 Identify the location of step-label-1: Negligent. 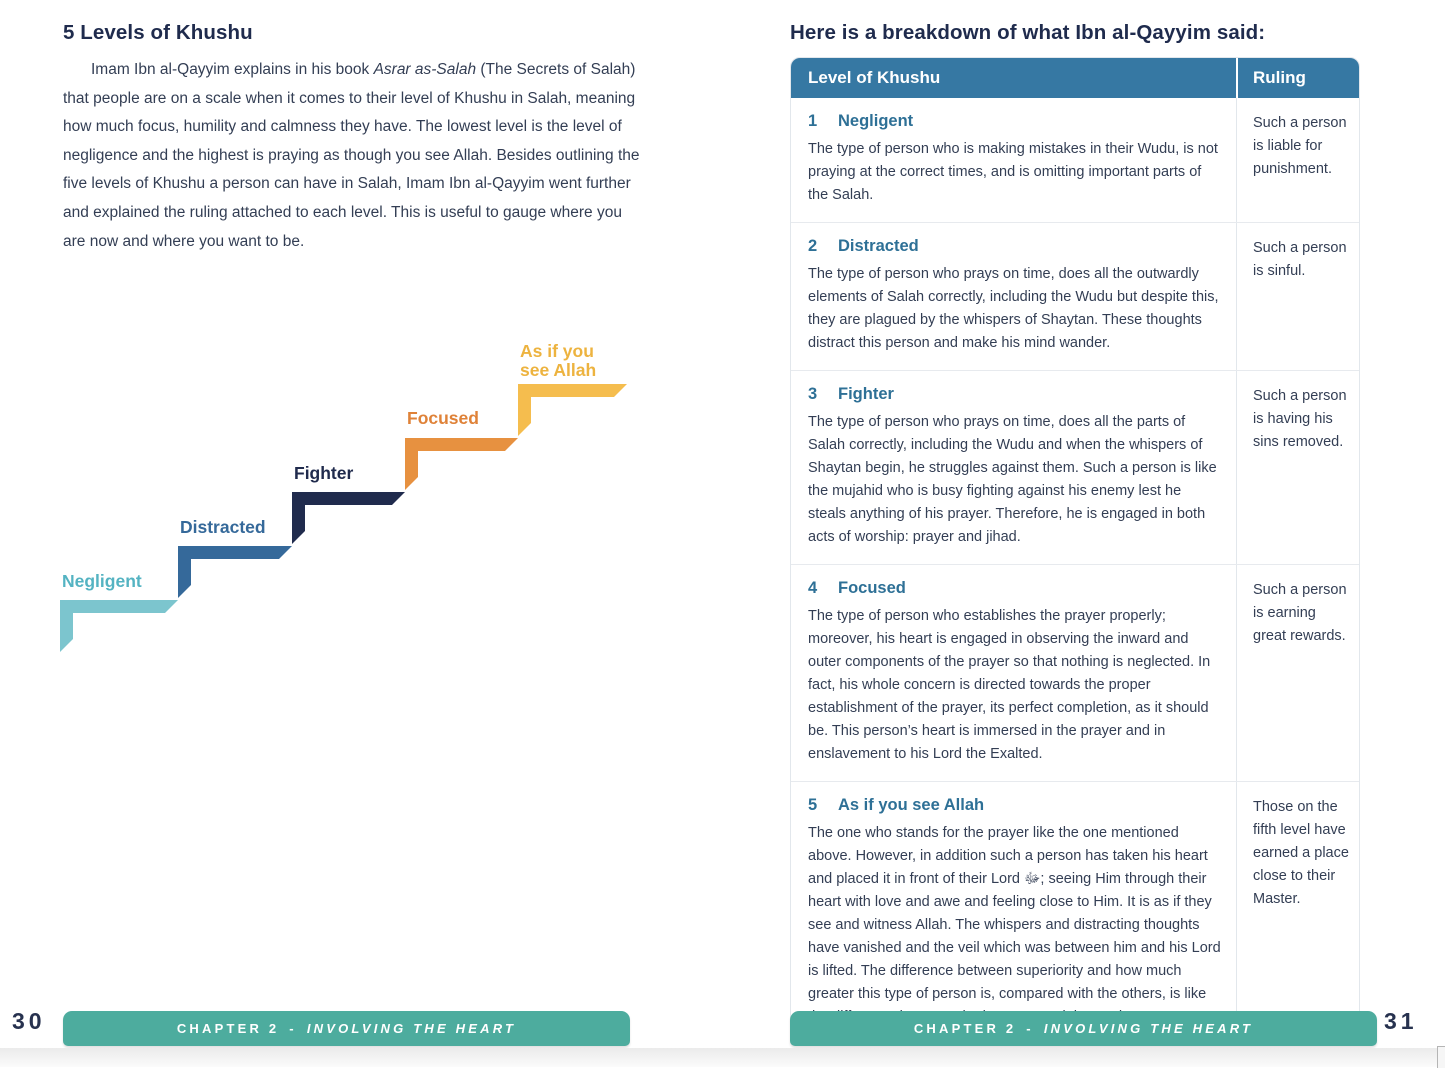
(102, 581).